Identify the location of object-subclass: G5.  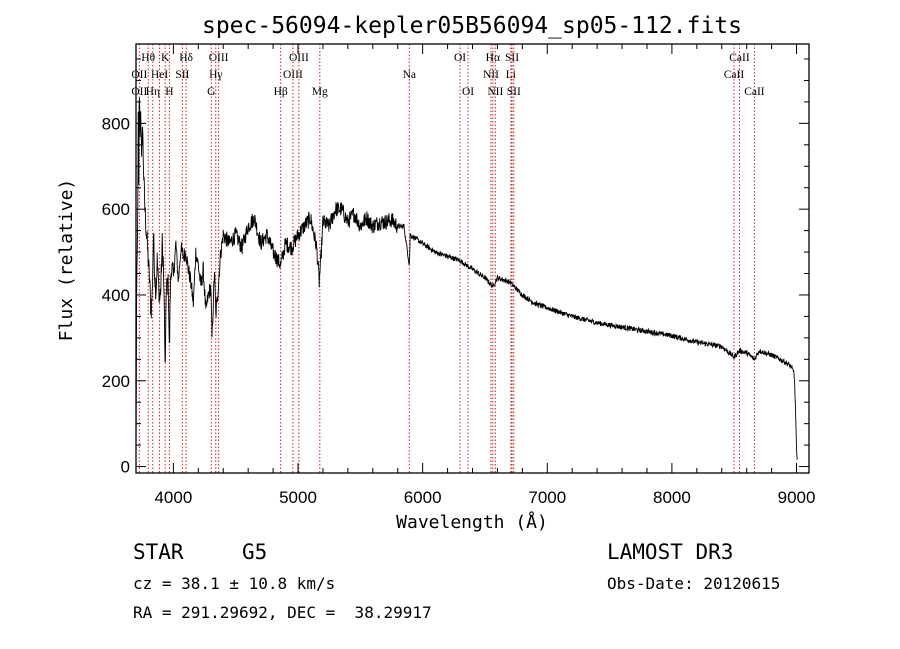
(255, 552).